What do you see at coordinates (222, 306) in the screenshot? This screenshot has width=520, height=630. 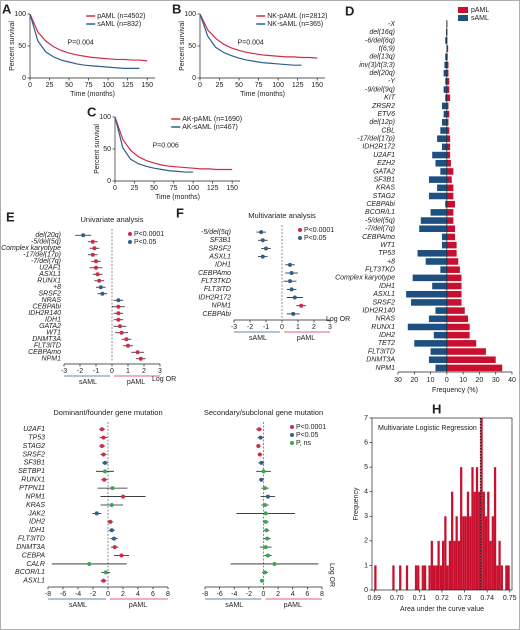 I see `category-label: NPM1` at bounding box center [222, 306].